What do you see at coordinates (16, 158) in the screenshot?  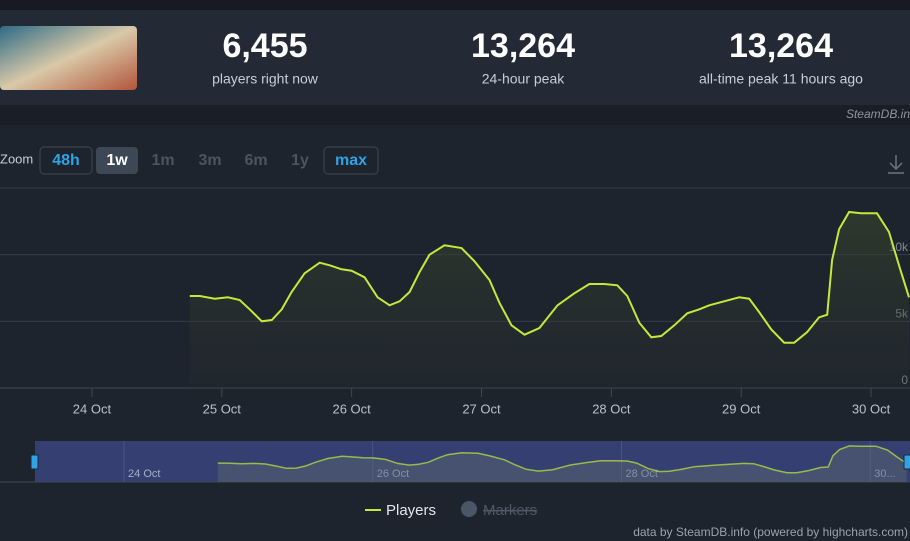 I see `zoom-label: Zoom` at bounding box center [16, 158].